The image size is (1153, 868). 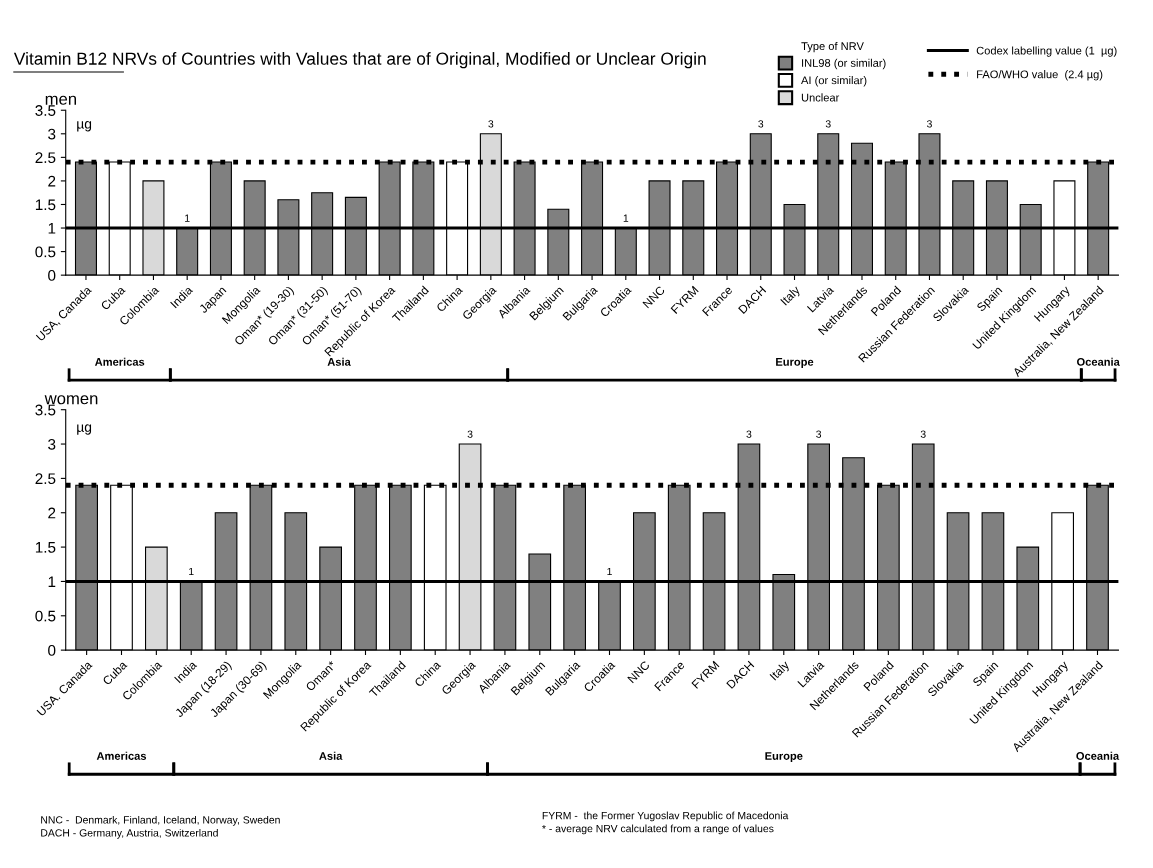 What do you see at coordinates (71, 400) in the screenshot?
I see `chart-title: women` at bounding box center [71, 400].